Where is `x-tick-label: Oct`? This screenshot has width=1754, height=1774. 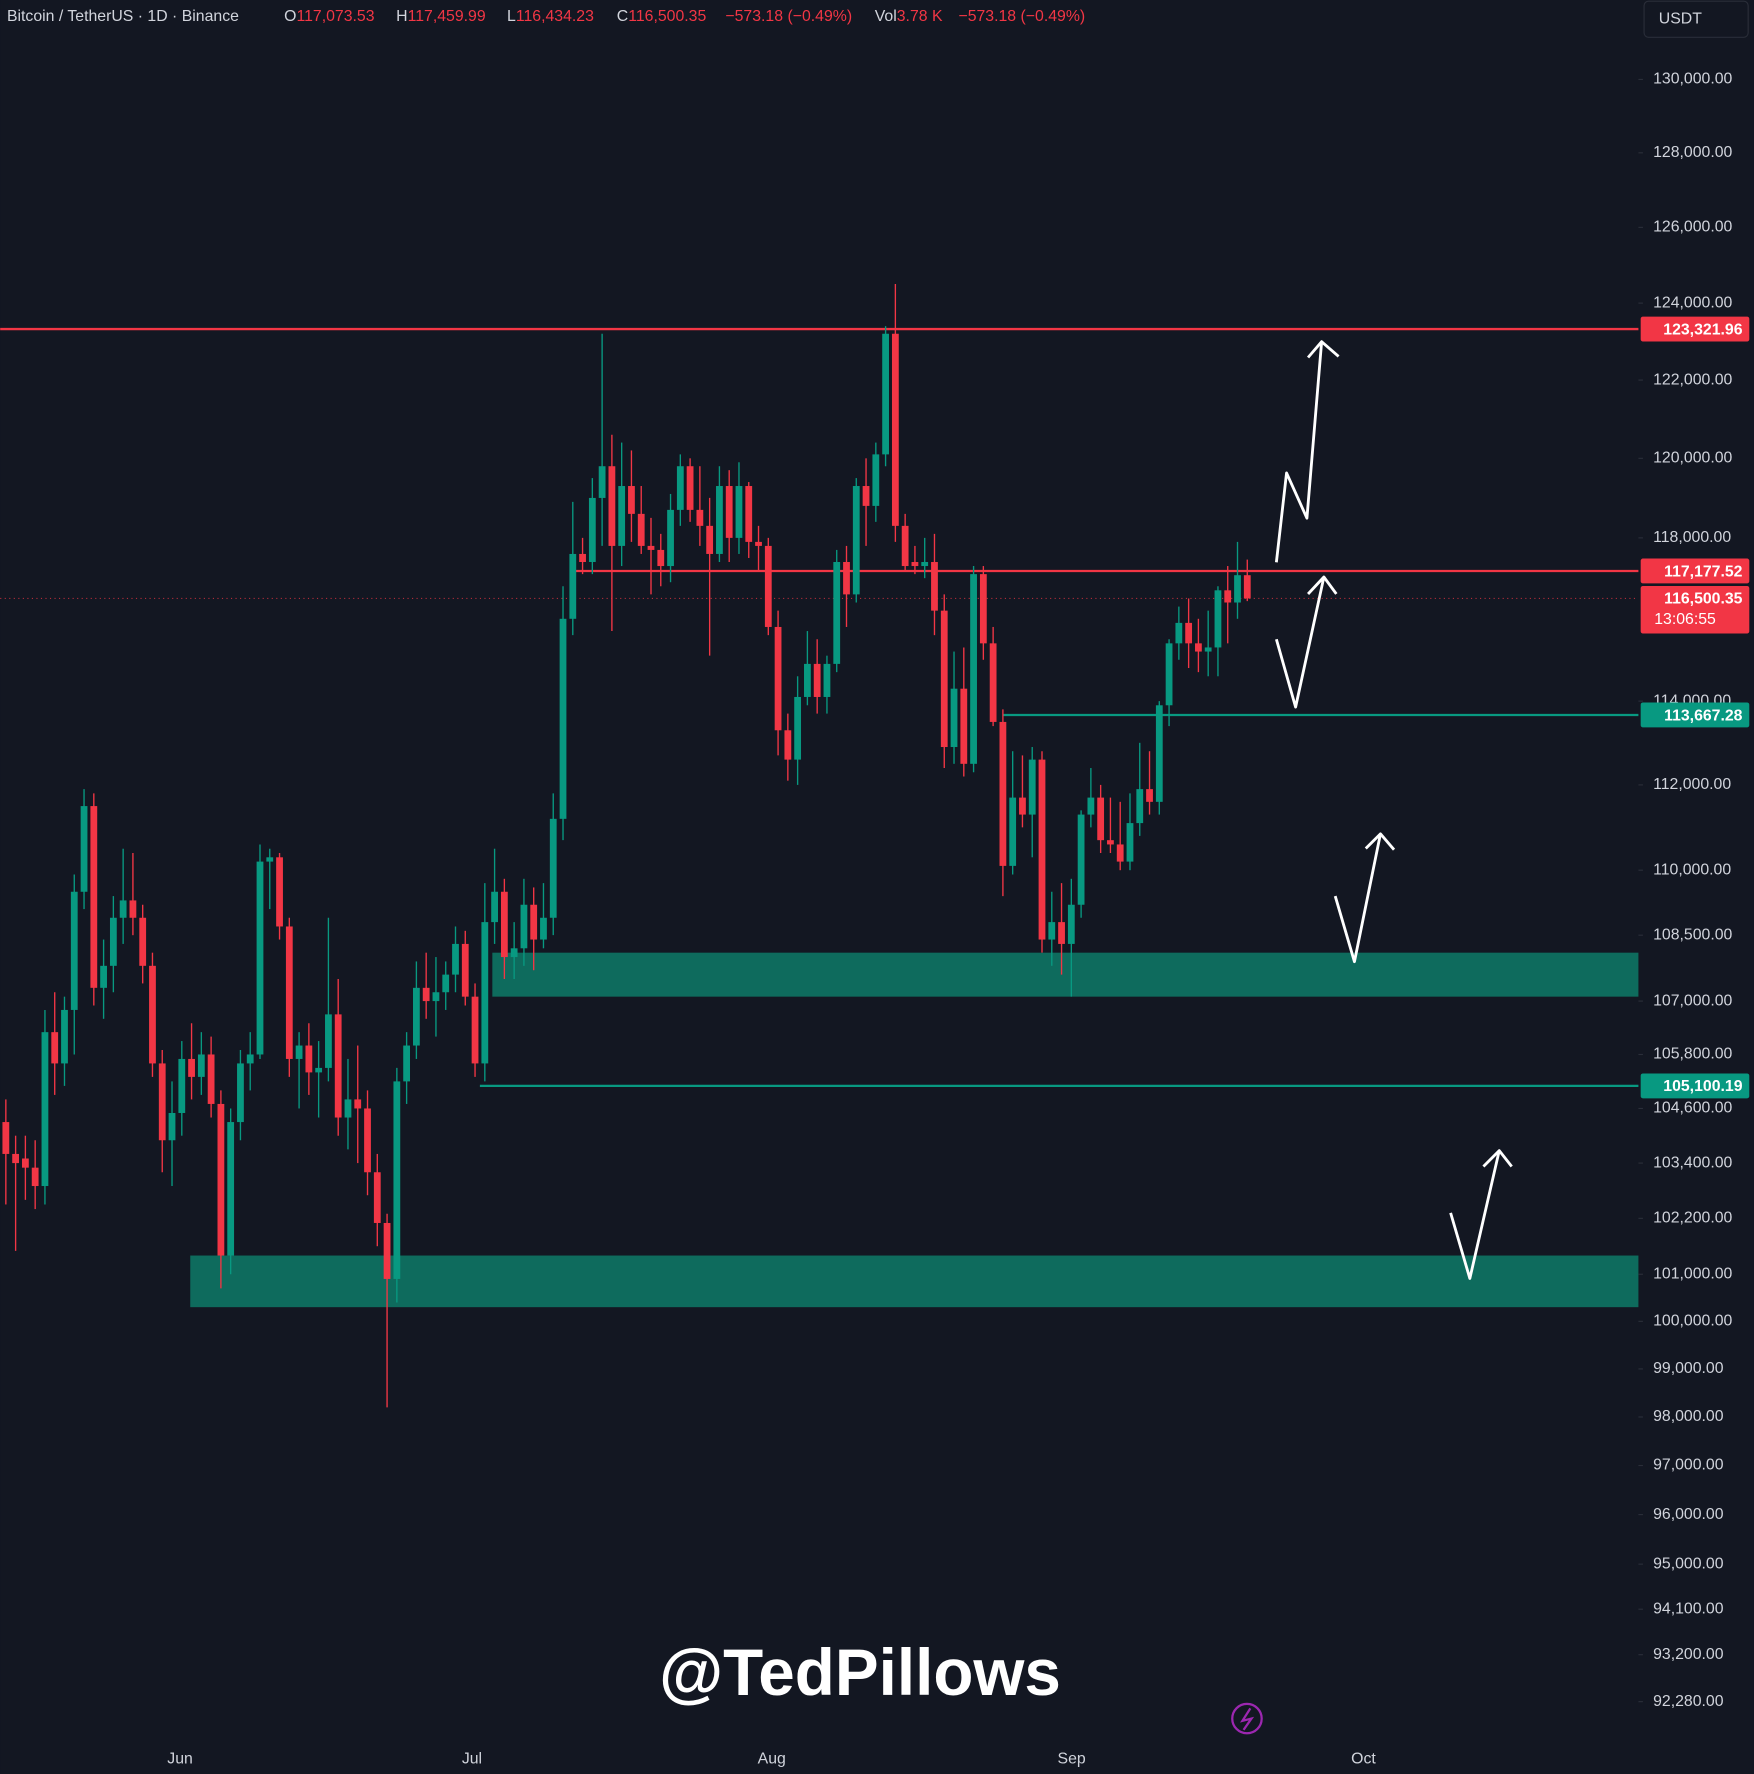 x-tick-label: Oct is located at coordinates (1363, 1758).